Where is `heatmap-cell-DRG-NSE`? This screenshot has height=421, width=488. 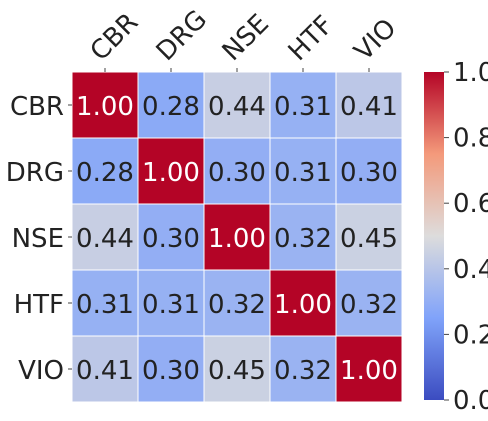 heatmap-cell-DRG-NSE is located at coordinates (237, 171).